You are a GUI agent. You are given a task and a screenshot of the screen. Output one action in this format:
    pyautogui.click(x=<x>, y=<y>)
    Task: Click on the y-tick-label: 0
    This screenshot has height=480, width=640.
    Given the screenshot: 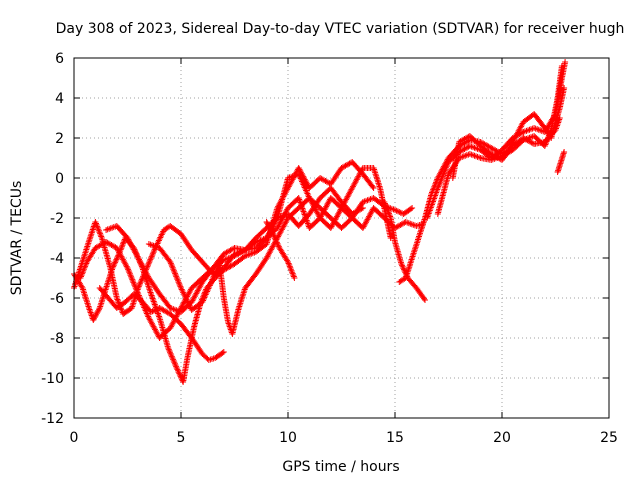 What is the action you would take?
    pyautogui.click(x=59, y=179)
    